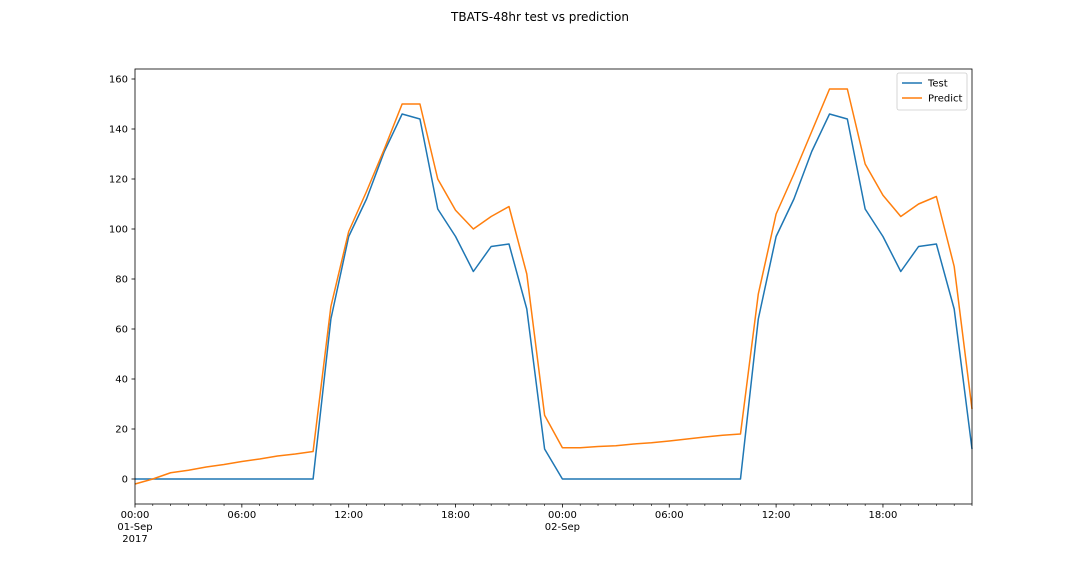  What do you see at coordinates (540, 17) in the screenshot?
I see `chart-title: TBATS-48hr test vs prediction` at bounding box center [540, 17].